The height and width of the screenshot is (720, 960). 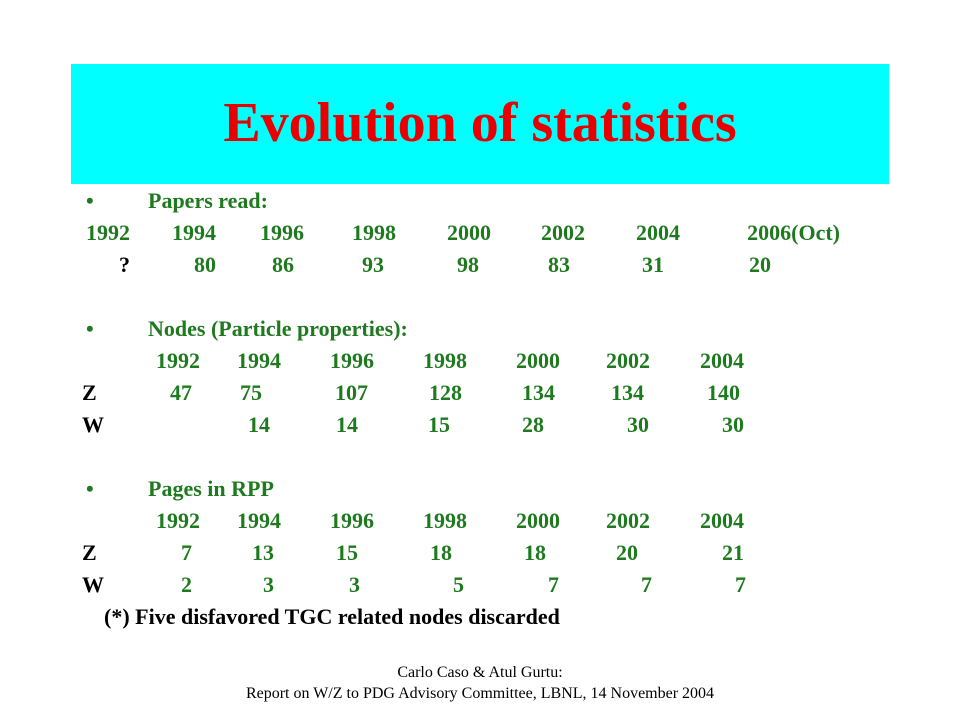 I want to click on pages-value: 21, so click(x=733, y=552).